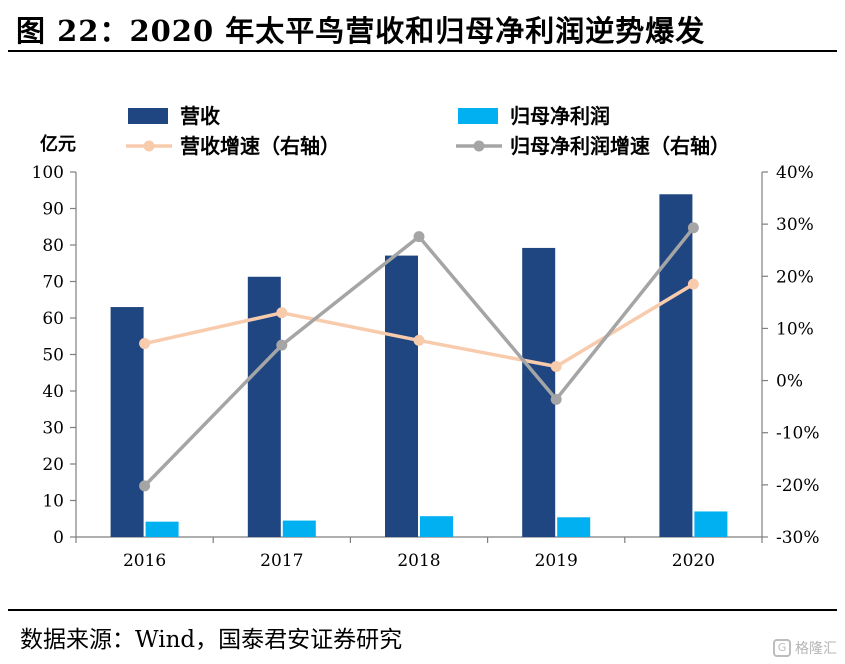  What do you see at coordinates (200, 116) in the screenshot?
I see `legend-label: 营收` at bounding box center [200, 116].